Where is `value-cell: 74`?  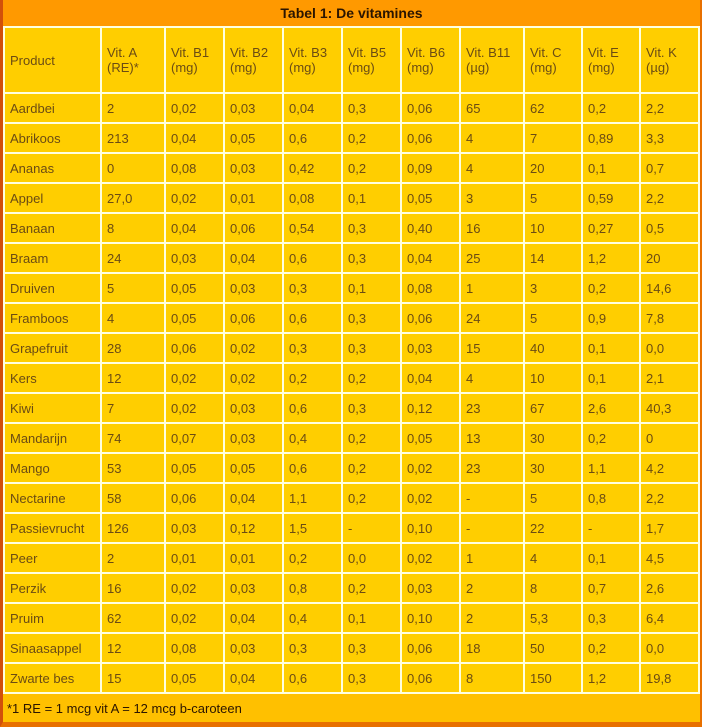 value-cell: 74 is located at coordinates (133, 438).